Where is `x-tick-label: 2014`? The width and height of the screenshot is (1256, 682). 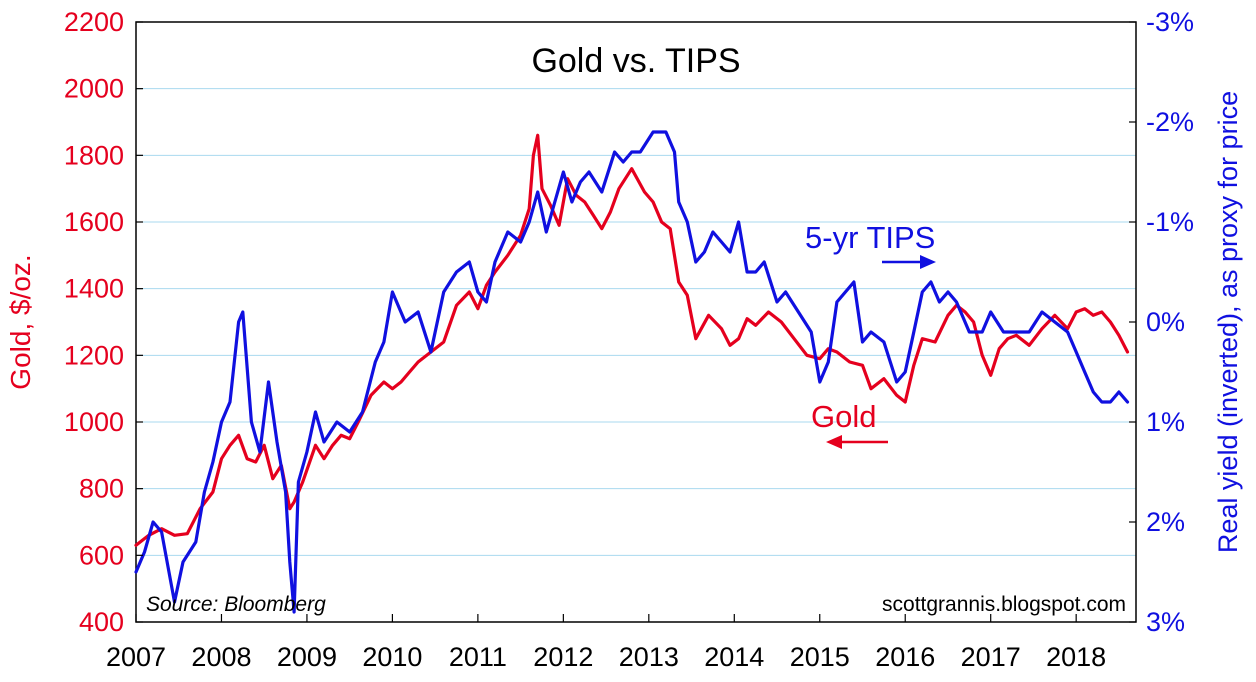 x-tick-label: 2014 is located at coordinates (734, 657).